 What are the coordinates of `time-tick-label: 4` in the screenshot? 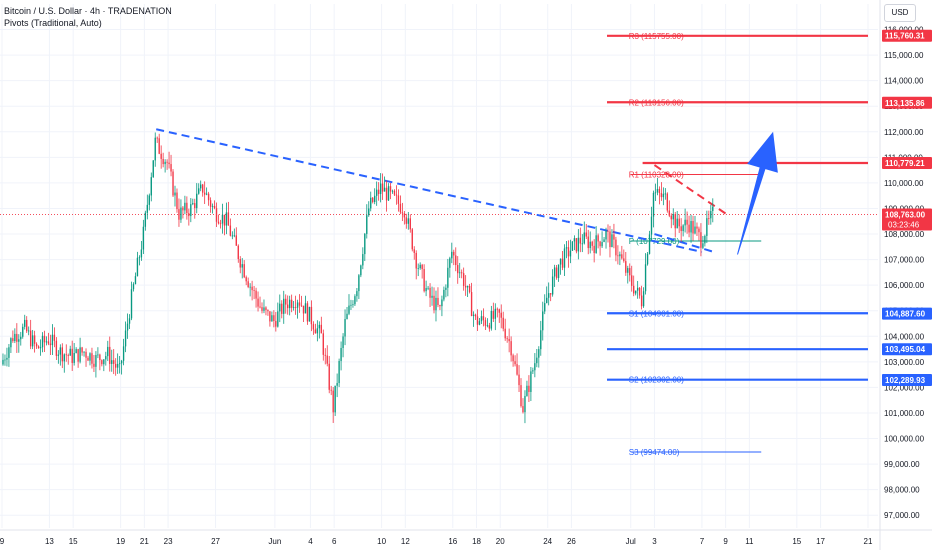 It's located at (310, 541).